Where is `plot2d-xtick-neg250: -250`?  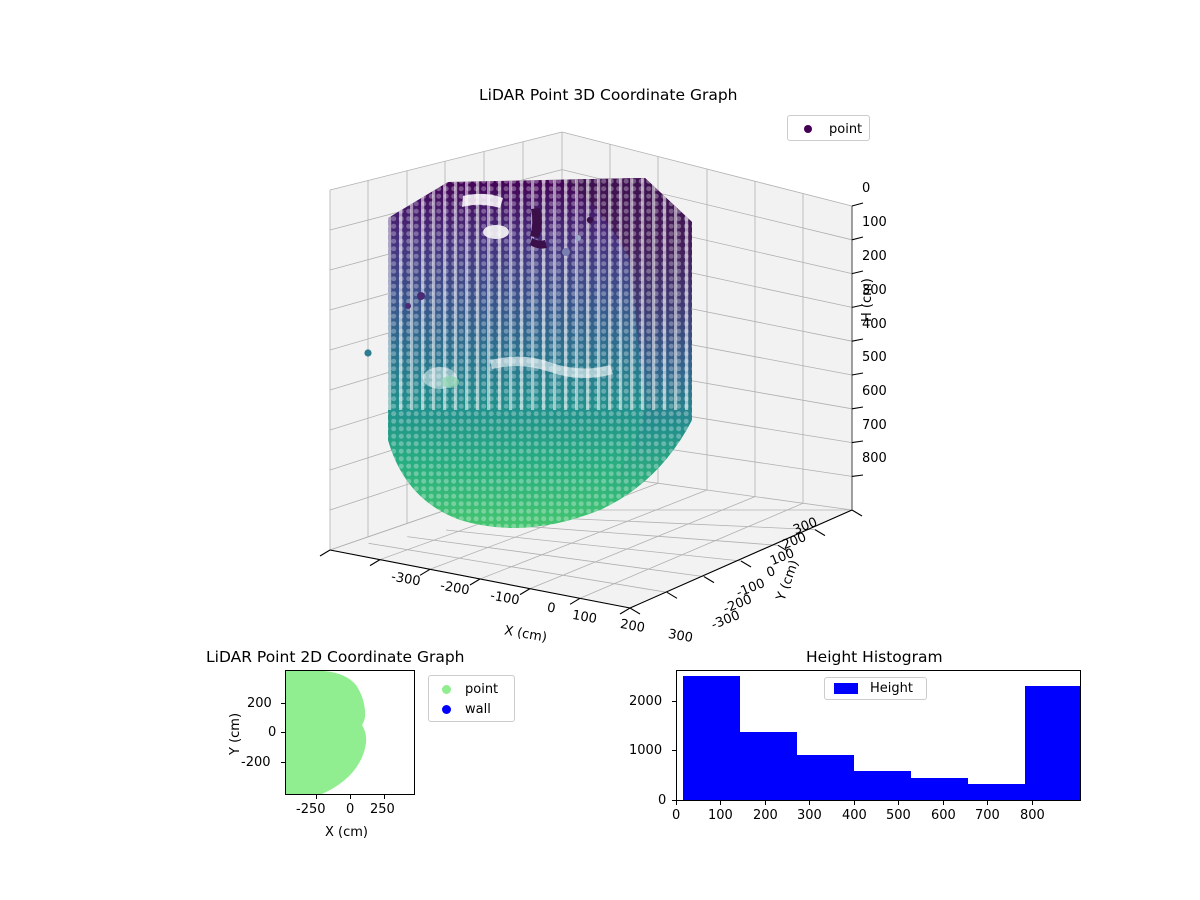
plot2d-xtick-neg250: -250 is located at coordinates (311, 809).